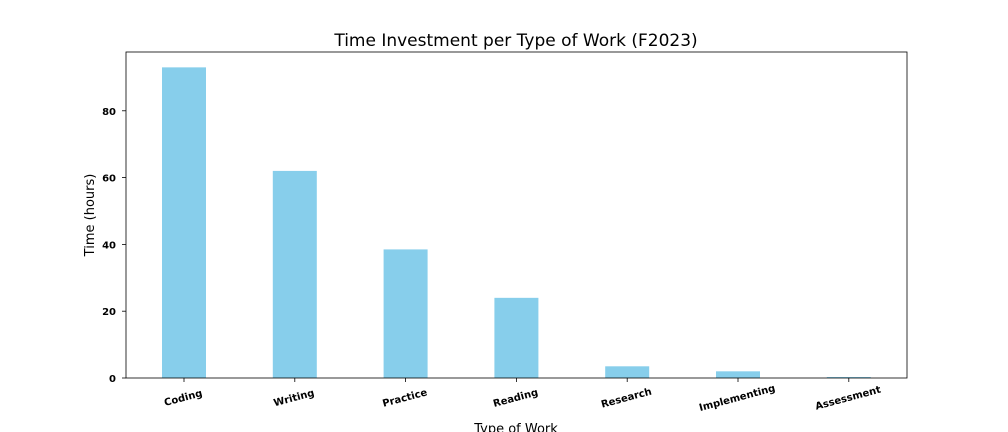 The width and height of the screenshot is (1008, 432). Describe the element at coordinates (515, 398) in the screenshot. I see `x-tick-label: Reading` at that location.